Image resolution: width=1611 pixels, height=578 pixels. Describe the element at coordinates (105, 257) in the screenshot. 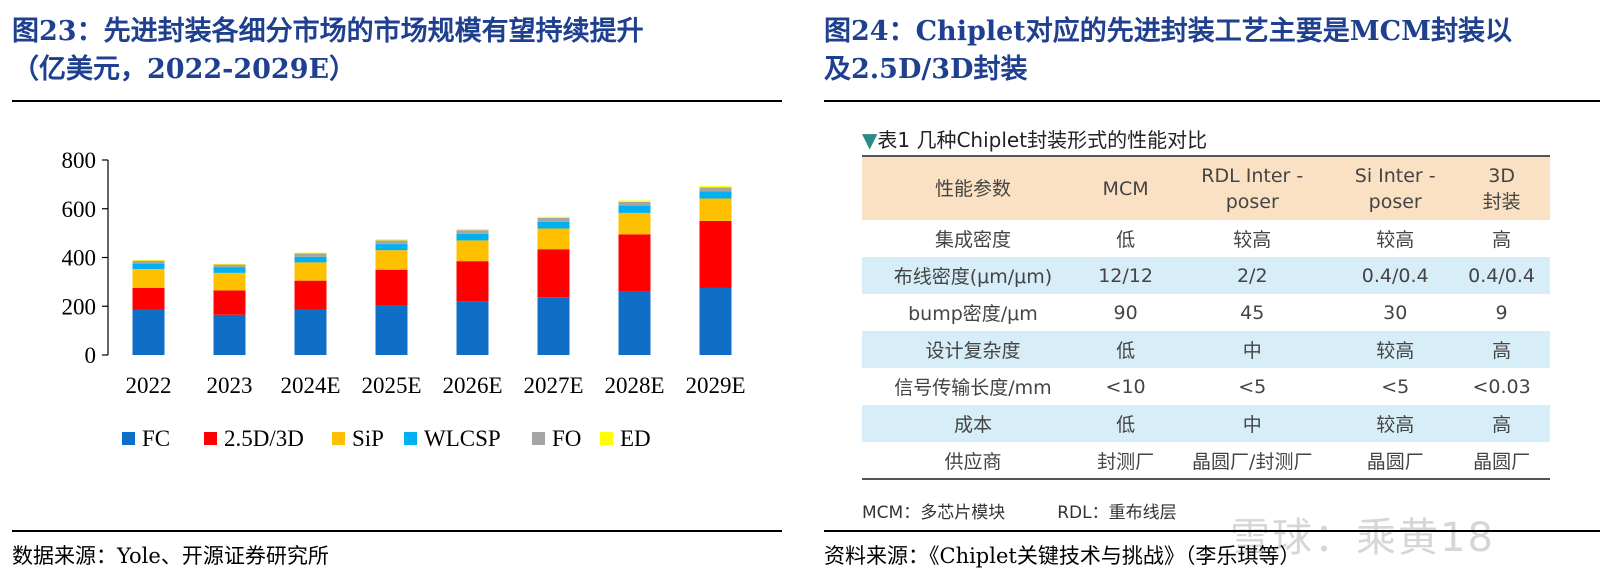

I see `chart-axes` at that location.